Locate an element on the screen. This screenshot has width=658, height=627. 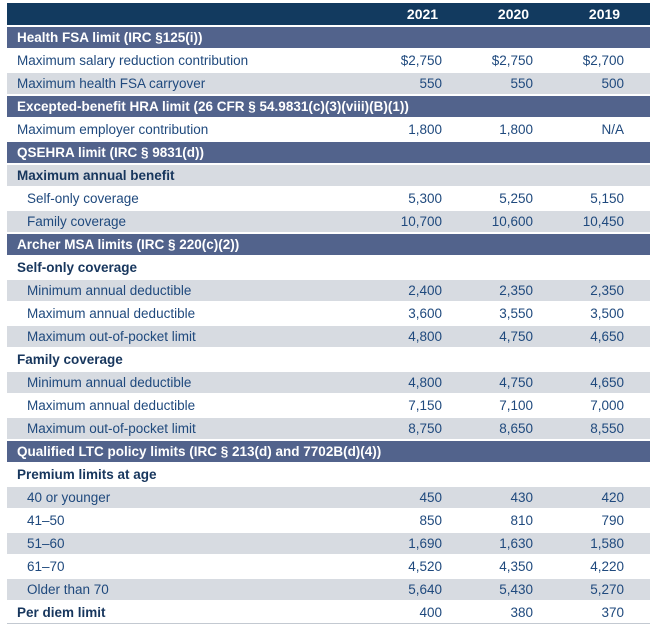
value-2020: 1,630 is located at coordinates (513, 544).